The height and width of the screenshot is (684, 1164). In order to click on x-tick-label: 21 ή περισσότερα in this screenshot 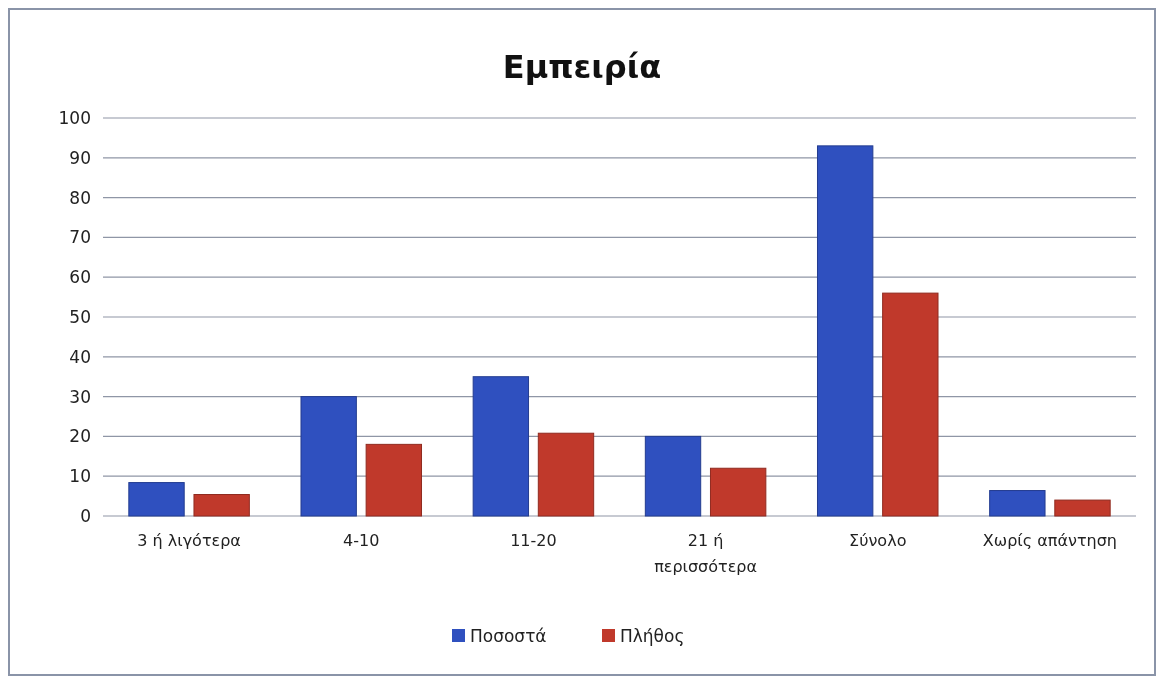, I will do `click(706, 553)`.